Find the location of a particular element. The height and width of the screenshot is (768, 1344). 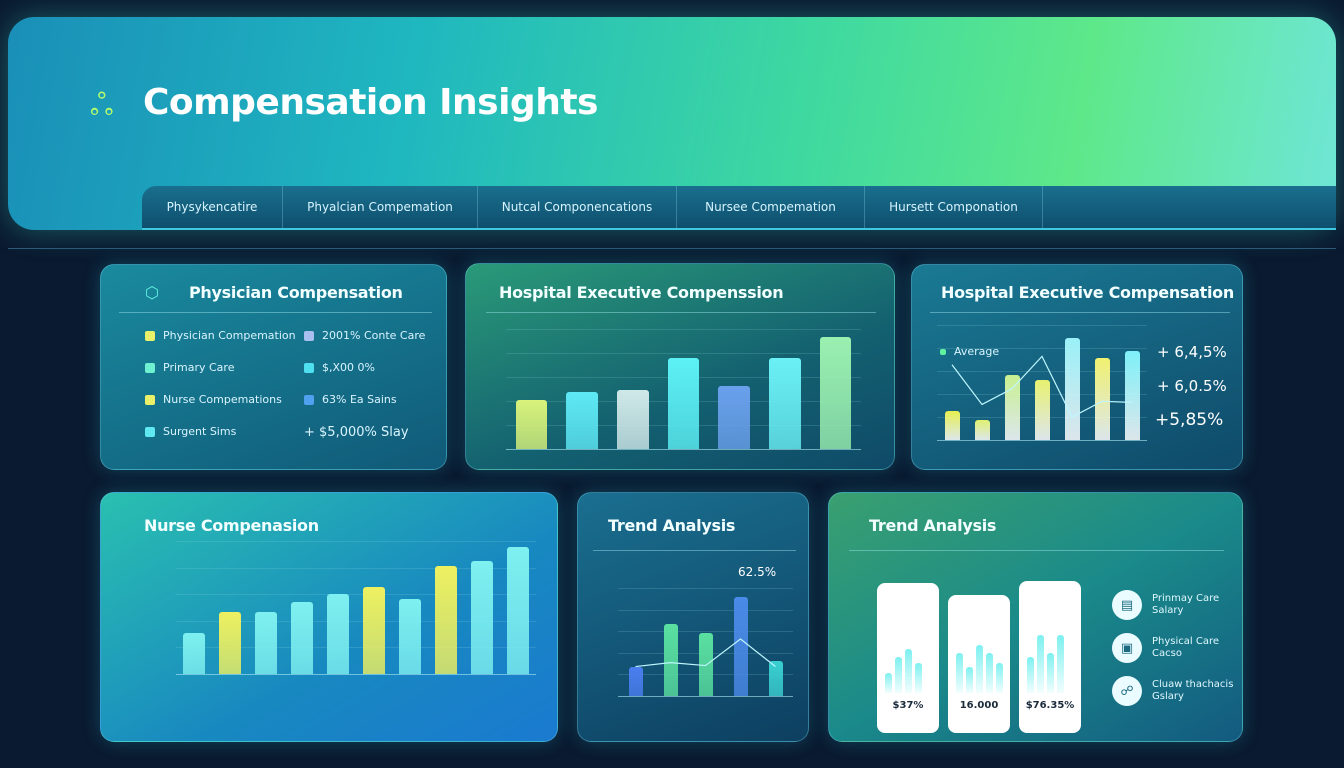

pct-3: +5,85% is located at coordinates (1189, 420).